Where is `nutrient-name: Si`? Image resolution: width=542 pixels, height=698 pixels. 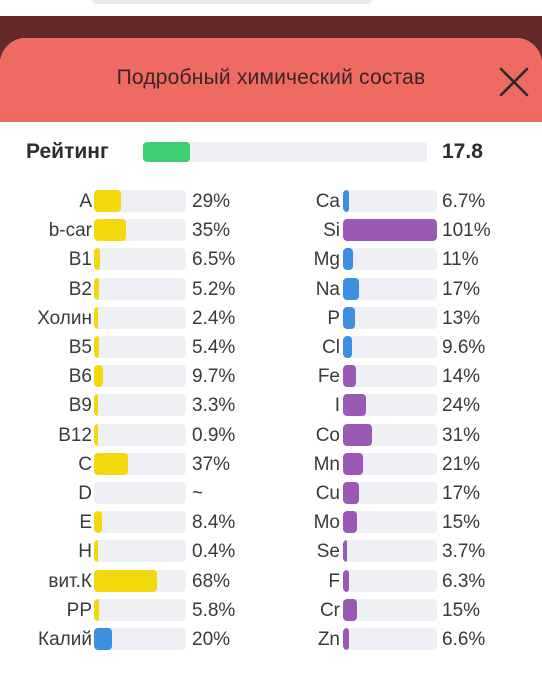
nutrient-name: Si is located at coordinates (331, 231).